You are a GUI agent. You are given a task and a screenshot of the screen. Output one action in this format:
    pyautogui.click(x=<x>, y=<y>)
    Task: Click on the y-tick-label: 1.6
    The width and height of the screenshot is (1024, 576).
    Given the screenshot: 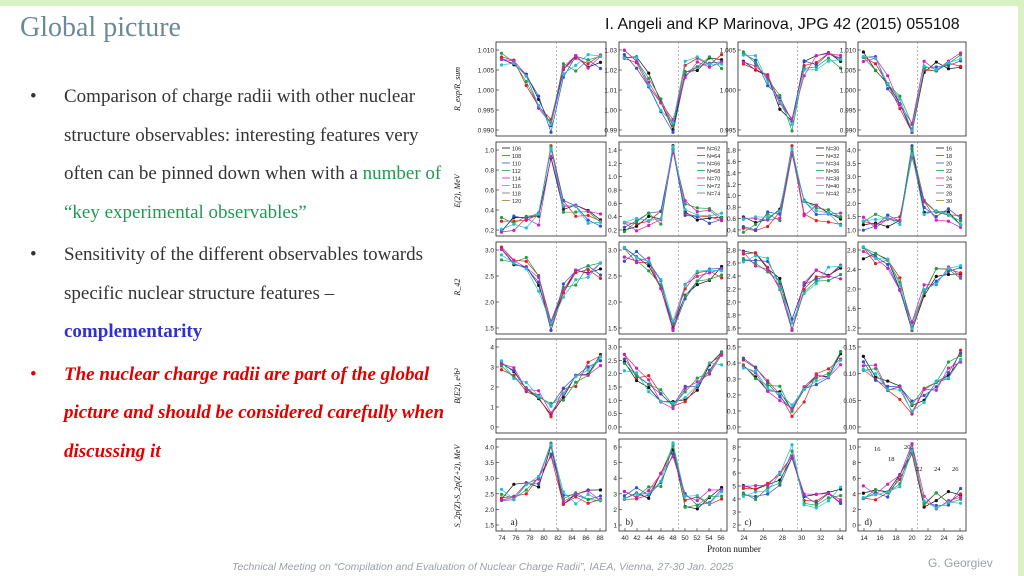 What is the action you would take?
    pyautogui.click(x=731, y=162)
    